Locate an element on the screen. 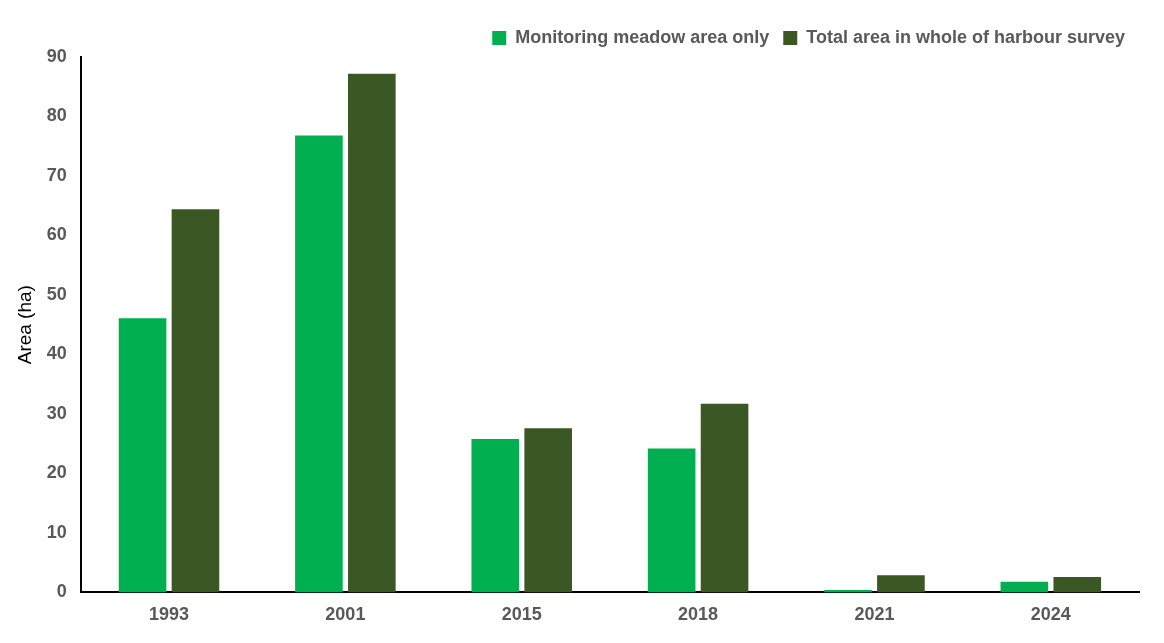 This screenshot has height=643, width=1164. x-tick-label: 2024 is located at coordinates (1050, 614).